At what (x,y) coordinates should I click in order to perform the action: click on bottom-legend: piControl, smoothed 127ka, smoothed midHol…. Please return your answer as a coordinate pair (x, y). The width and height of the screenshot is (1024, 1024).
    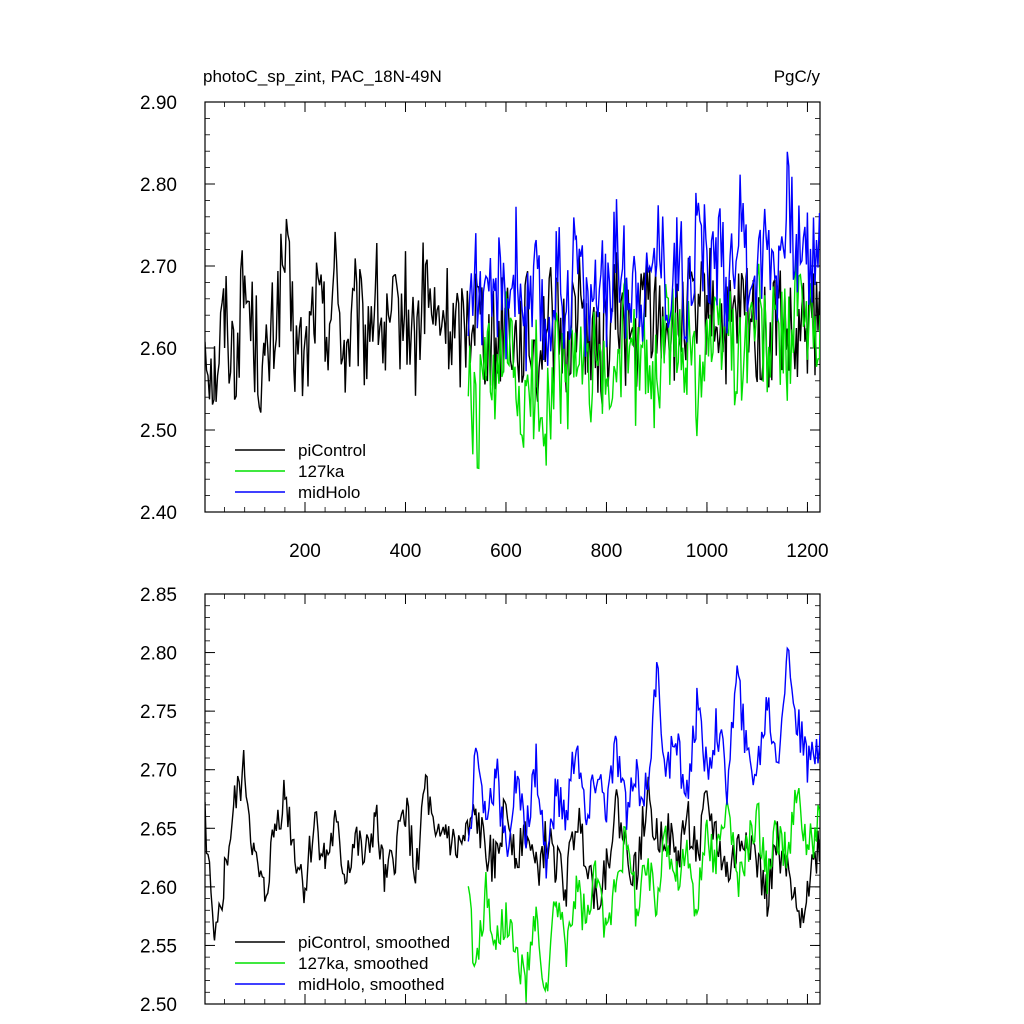
    Looking at the image, I should click on (342, 963).